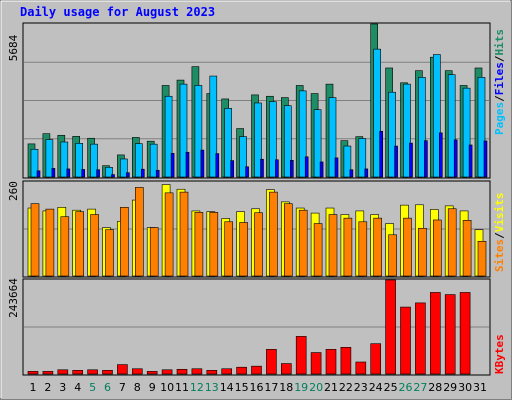  Describe the element at coordinates (167, 387) in the screenshot. I see `x-tick-label: 10` at that location.